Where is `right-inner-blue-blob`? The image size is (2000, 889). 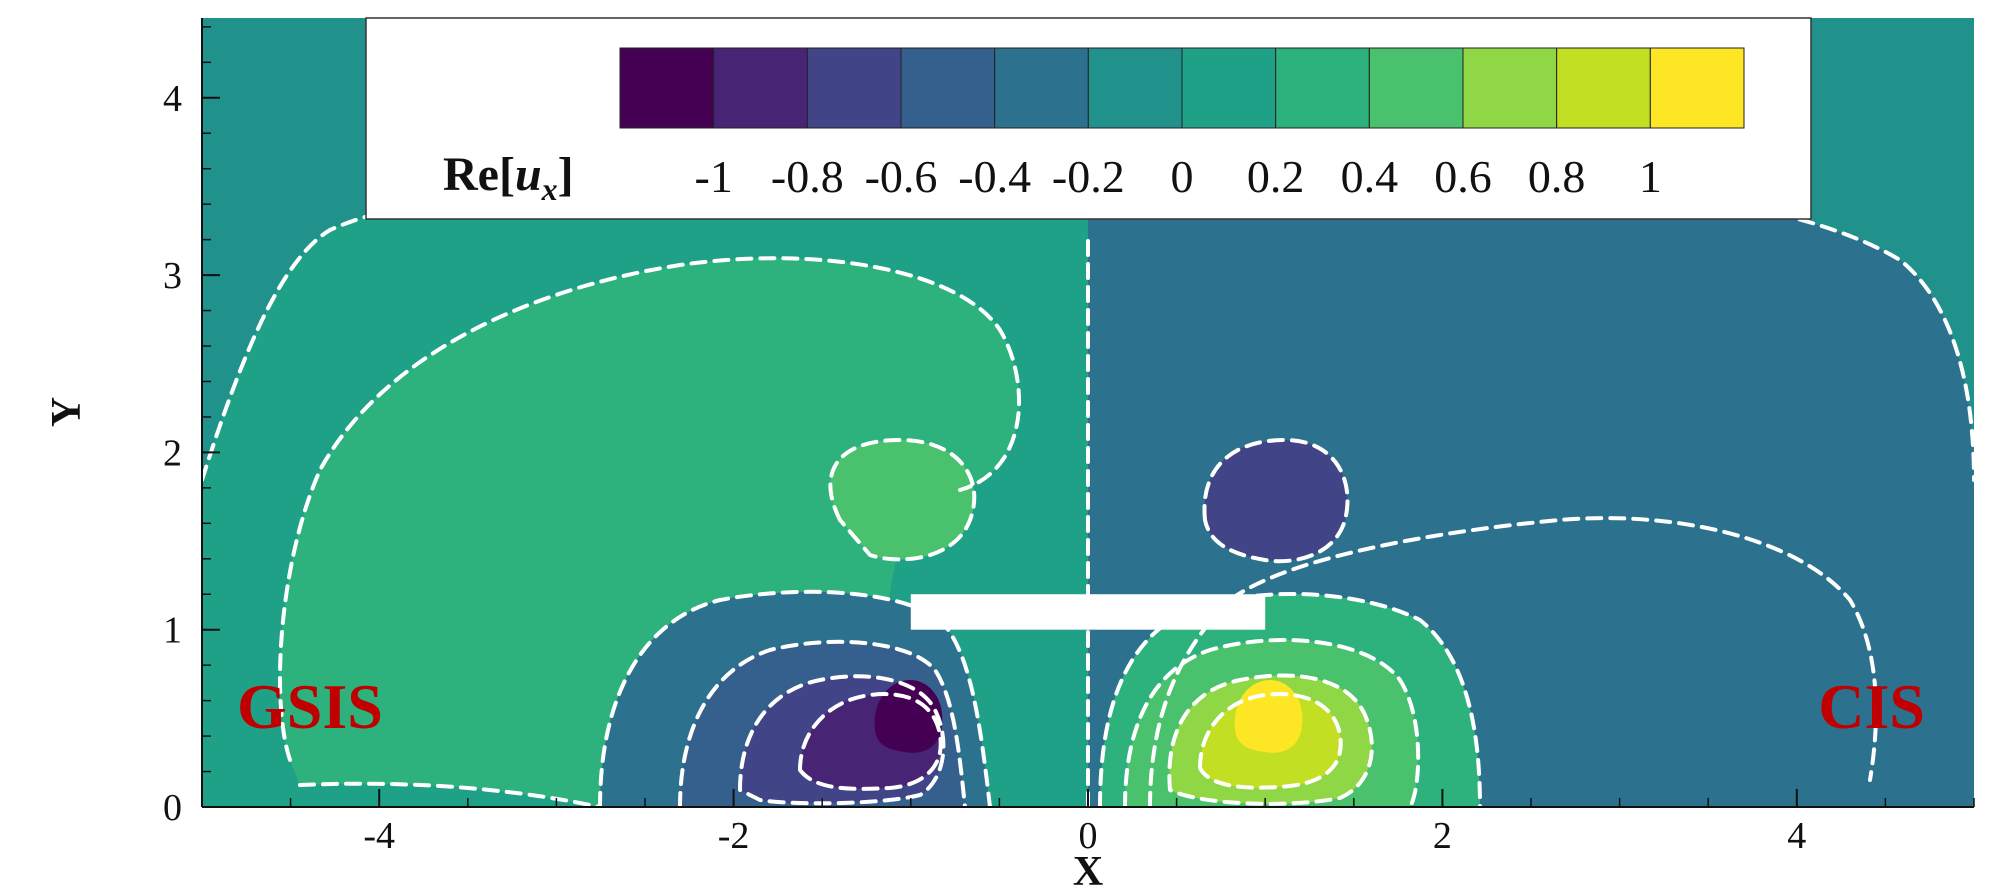 right-inner-blue-blob is located at coordinates (1276, 501).